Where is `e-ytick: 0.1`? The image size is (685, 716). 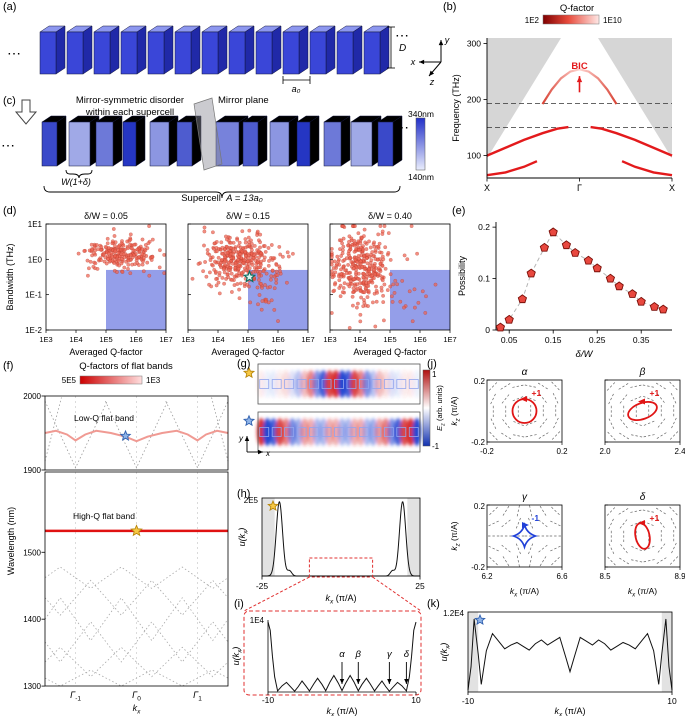 e-ytick: 0.1 is located at coordinates (484, 279).